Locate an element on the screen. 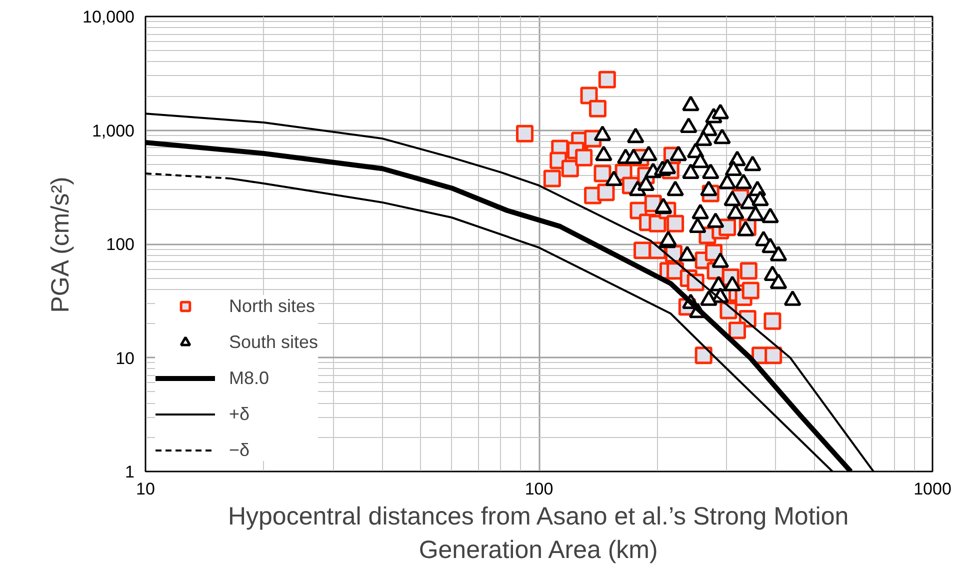 The width and height of the screenshot is (956, 588). y-tick-label: 1 is located at coordinates (130, 472).